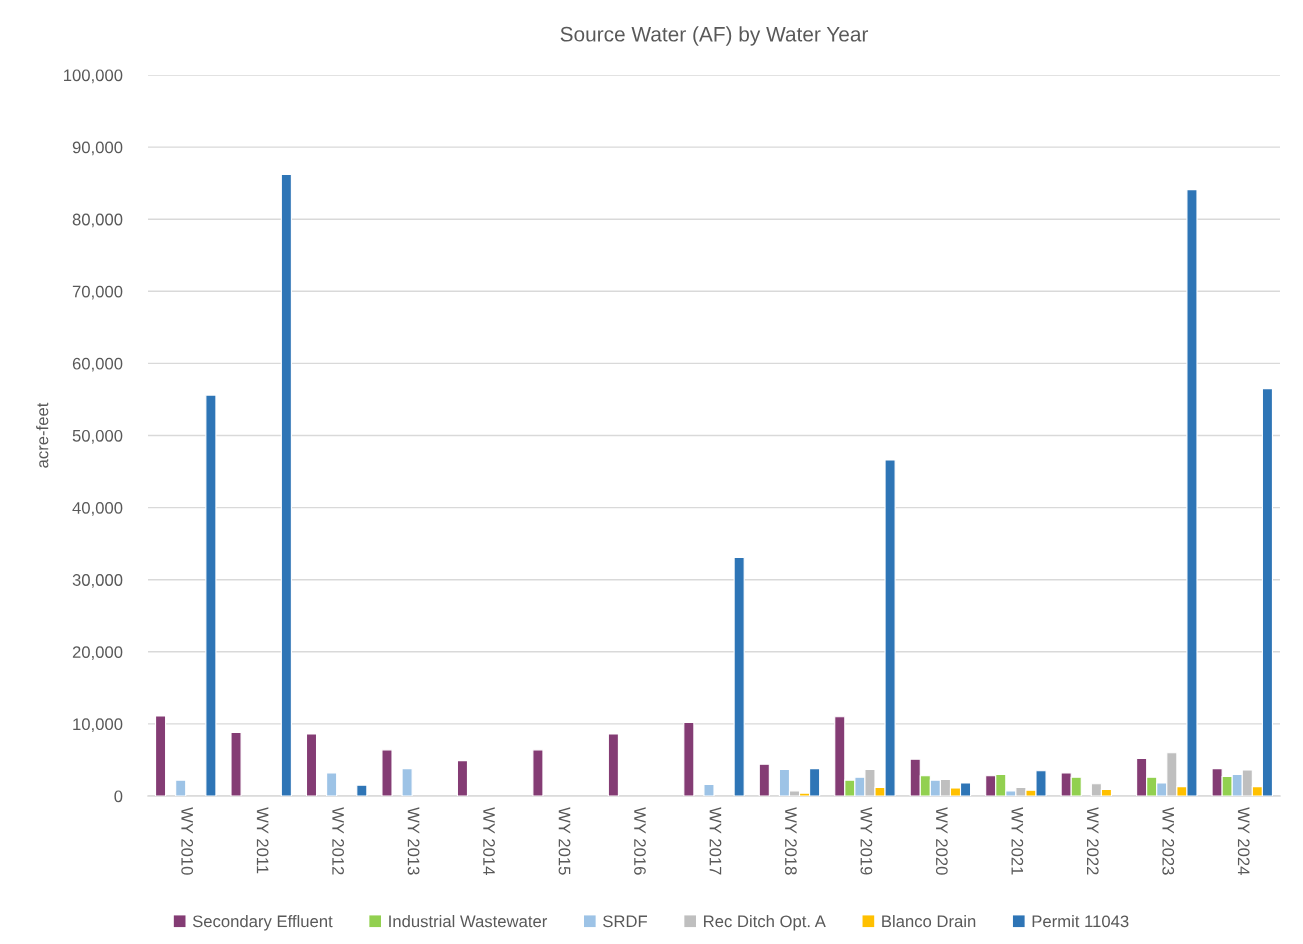 This screenshot has width=1303, height=944. What do you see at coordinates (97, 436) in the screenshot?
I see `y-tick-label: 50,000` at bounding box center [97, 436].